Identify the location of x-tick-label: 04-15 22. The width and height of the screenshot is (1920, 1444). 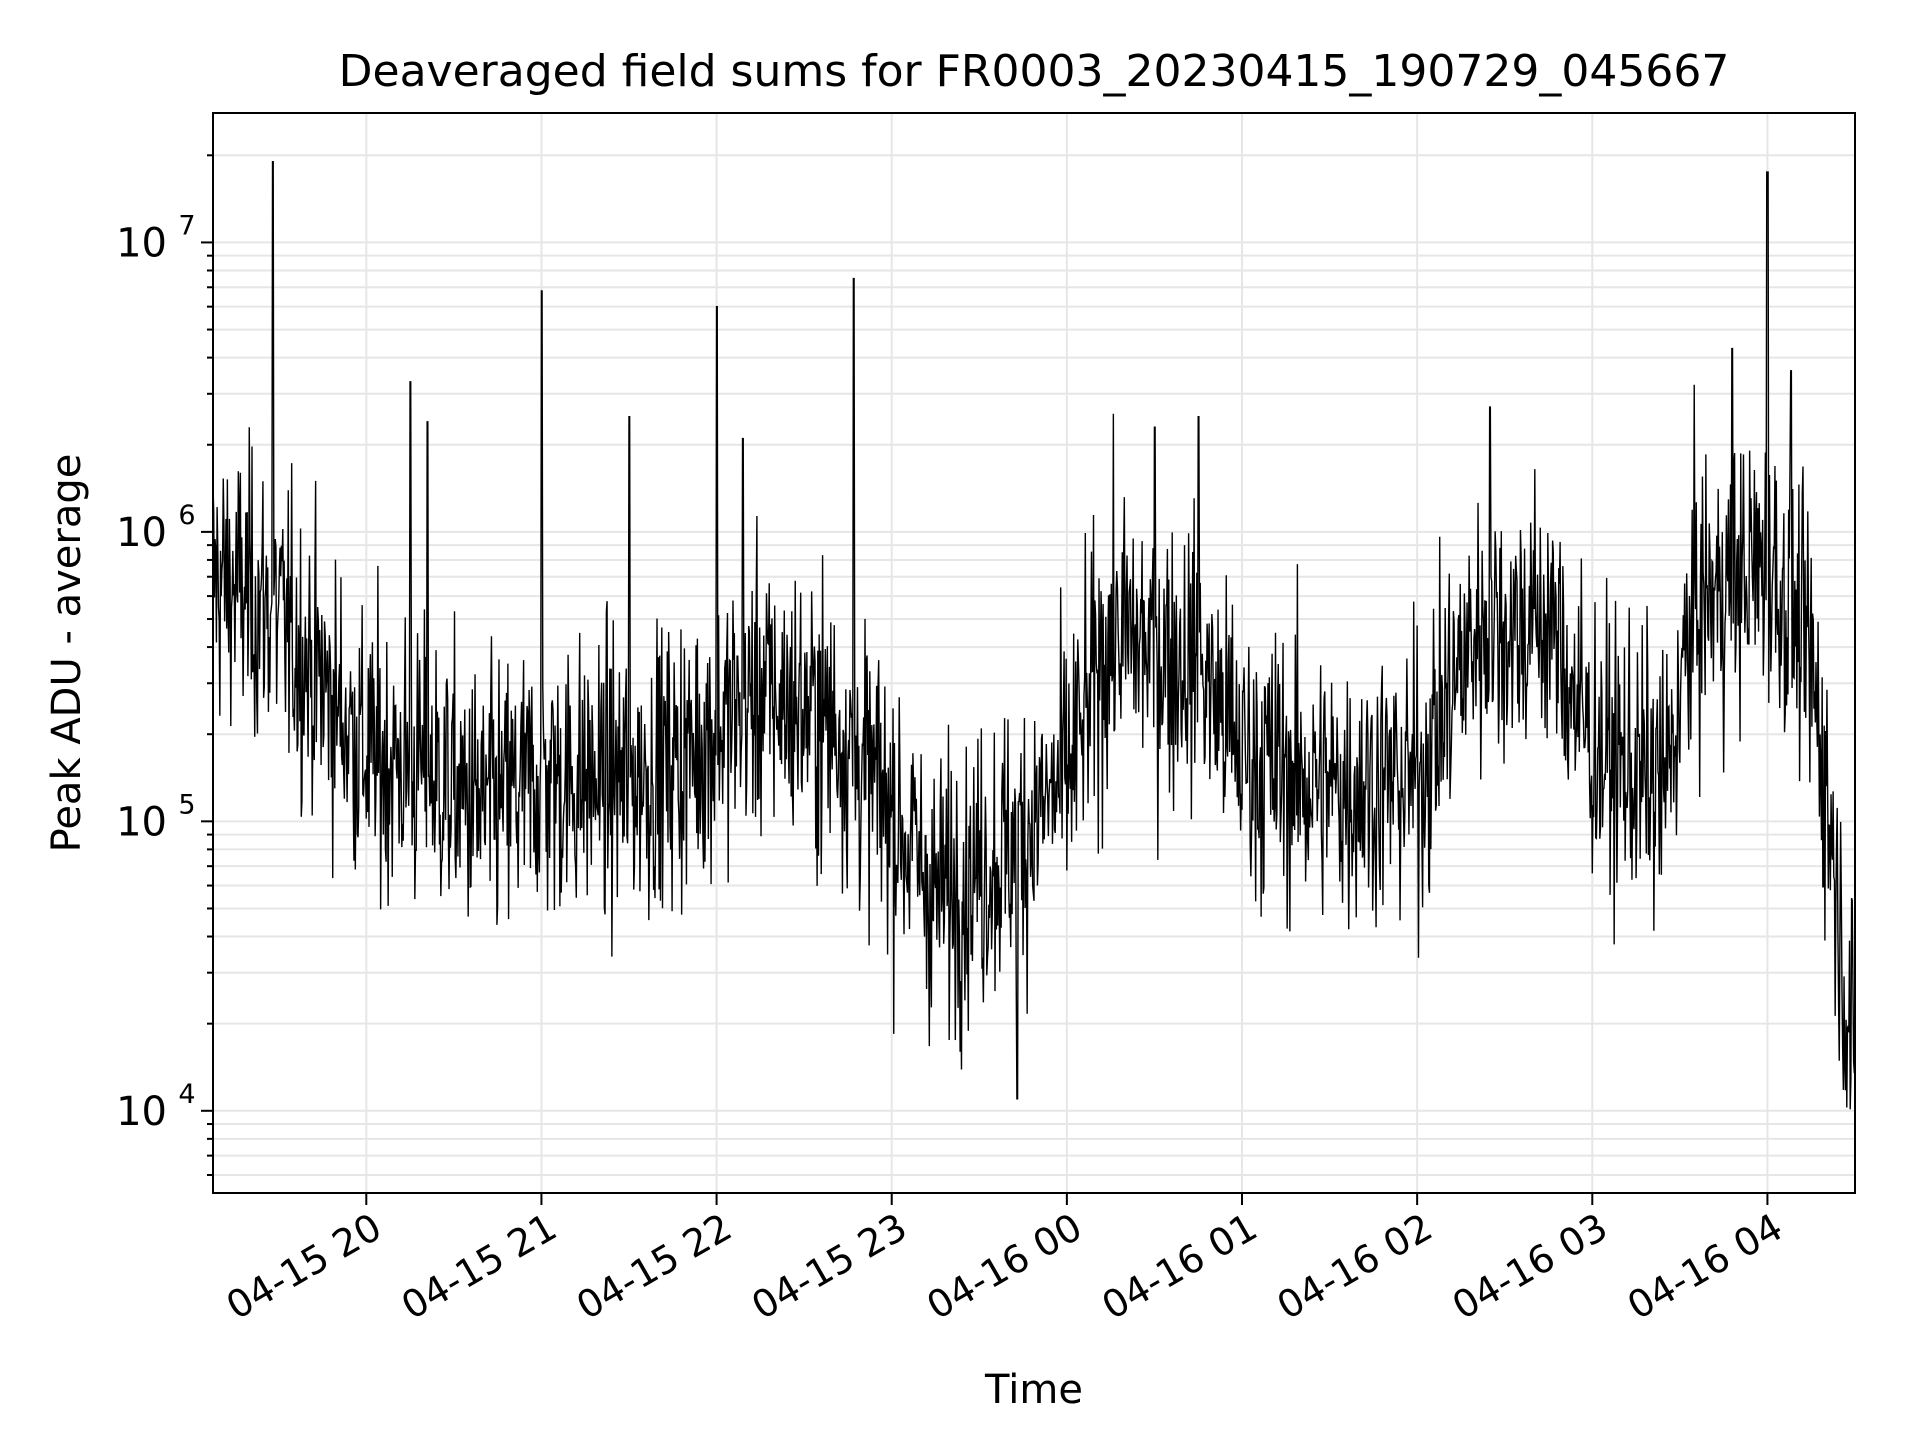
(654, 1267).